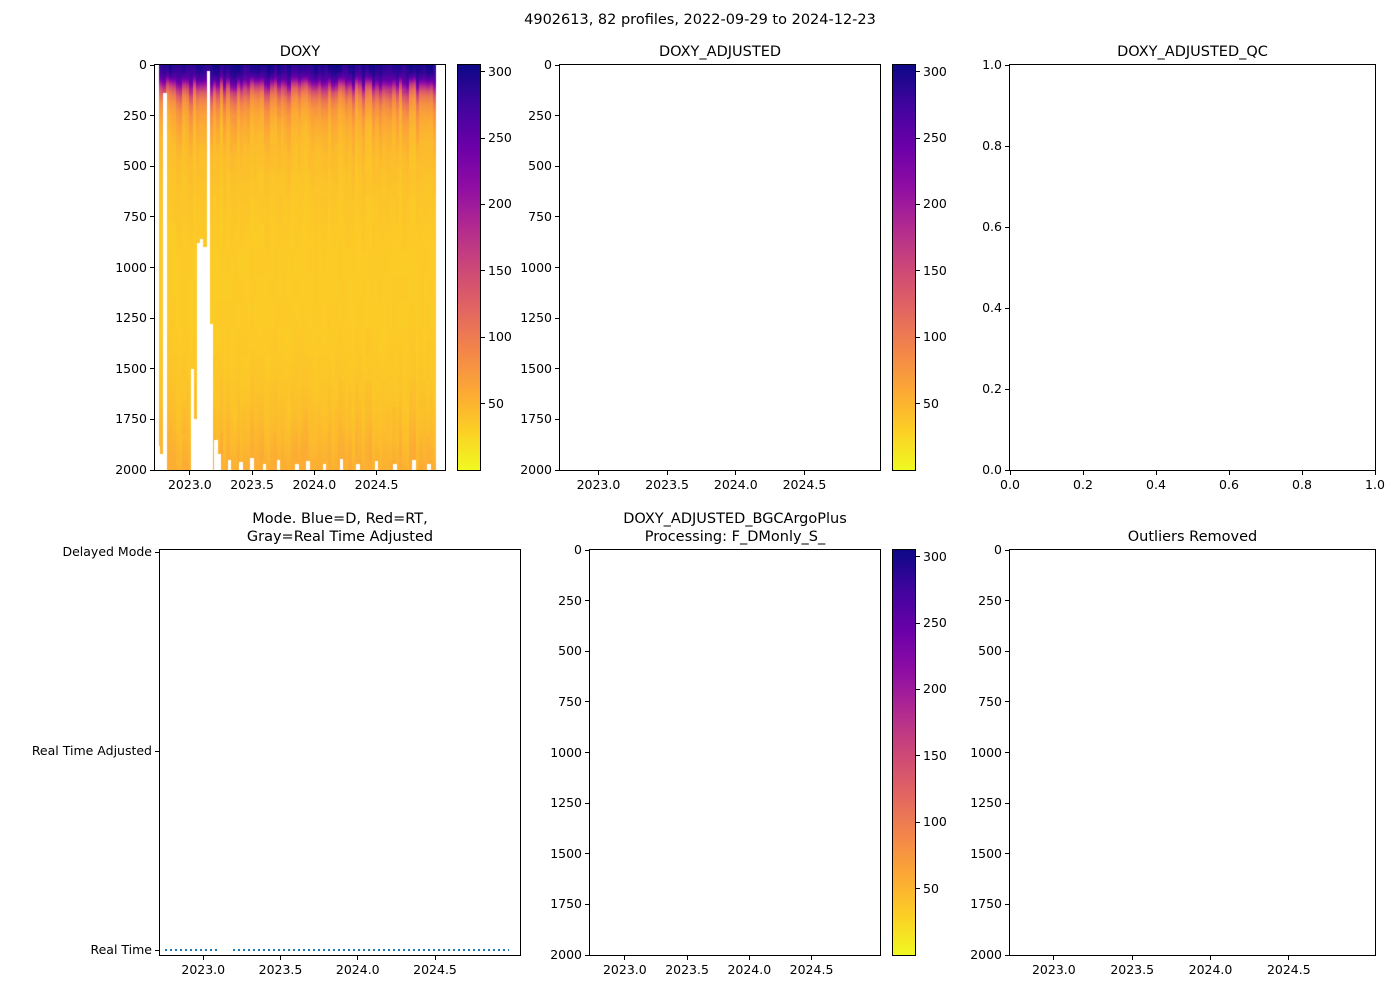 Image resolution: width=1400 pixels, height=1000 pixels. I want to click on colorbar-tick-label: 300, so click(500, 71).